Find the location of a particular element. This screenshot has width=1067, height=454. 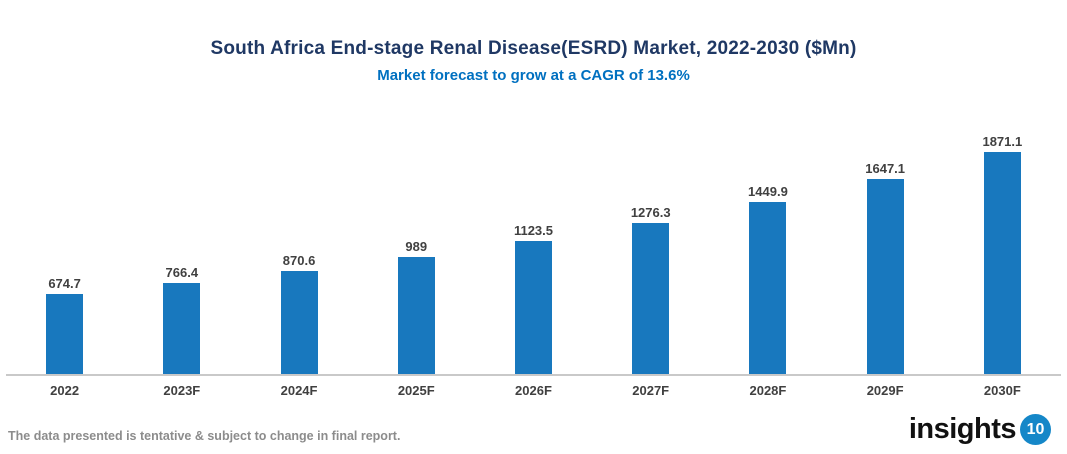

insights10-logo: insights 10 is located at coordinates (980, 429).